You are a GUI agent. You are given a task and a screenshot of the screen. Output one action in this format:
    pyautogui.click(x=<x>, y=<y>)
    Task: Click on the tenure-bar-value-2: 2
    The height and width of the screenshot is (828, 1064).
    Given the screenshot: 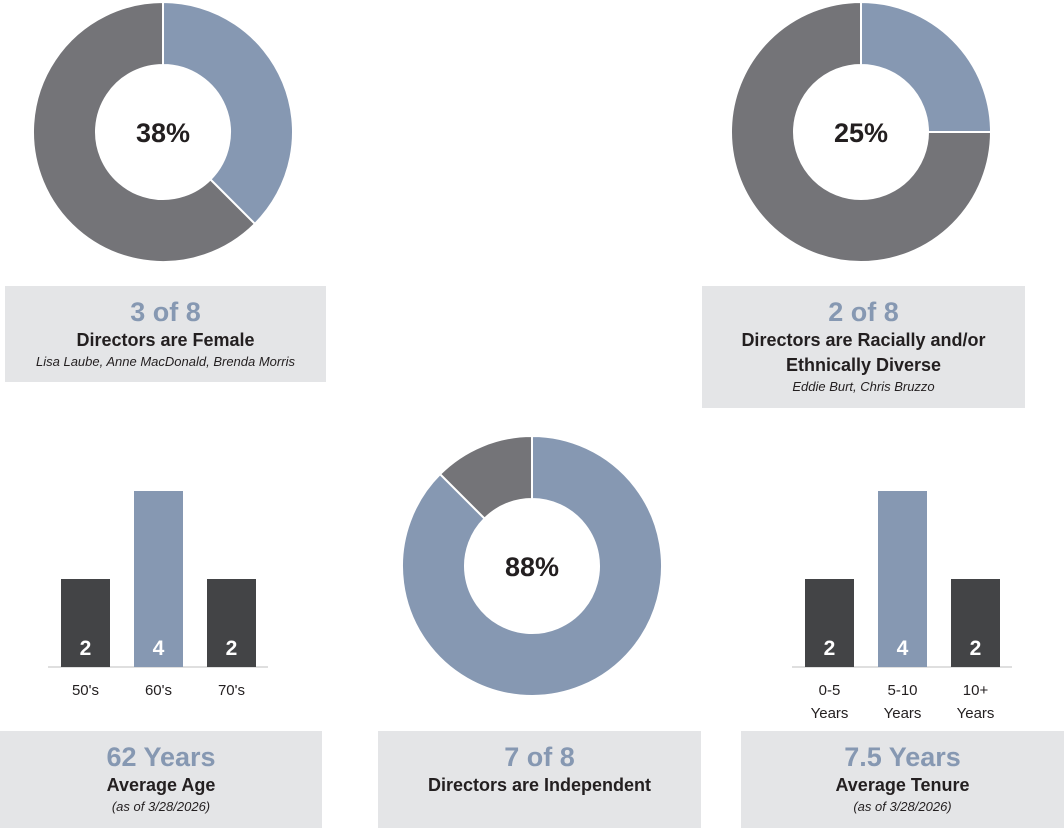 What is the action you would take?
    pyautogui.click(x=976, y=648)
    